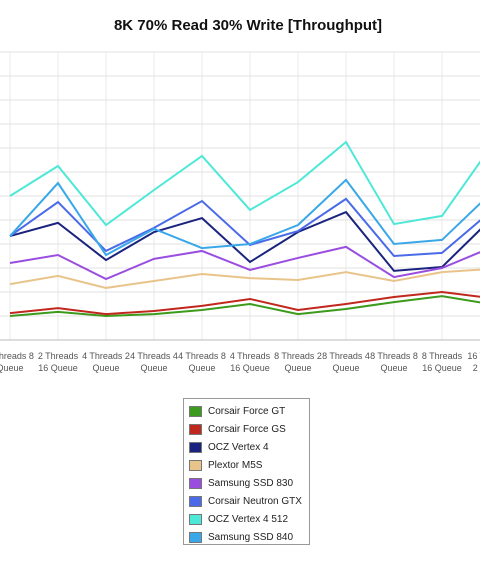  I want to click on x-tick-label: 4 Threads 8 Queue, so click(202, 362).